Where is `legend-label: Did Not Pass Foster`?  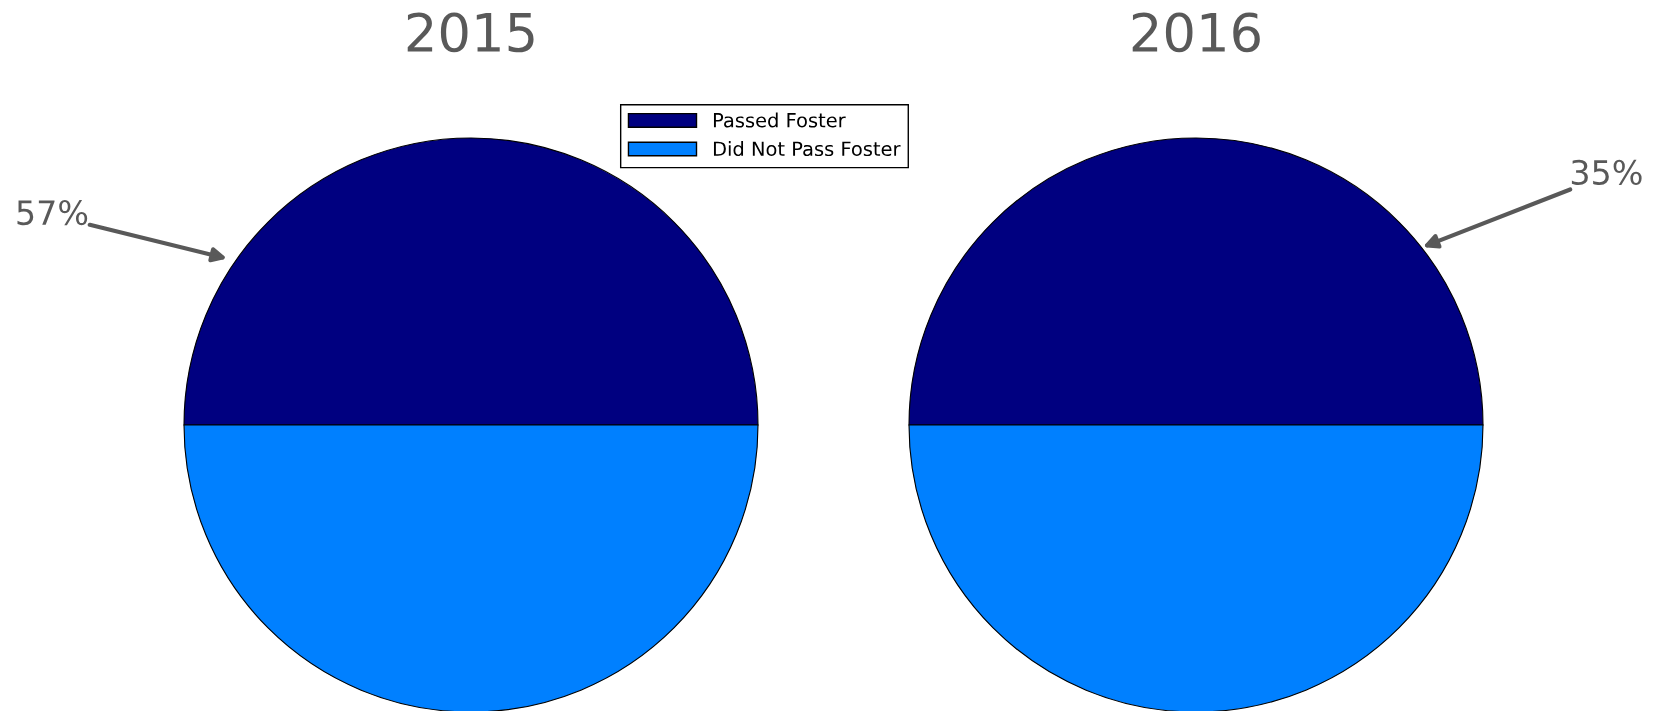
legend-label: Did Not Pass Foster is located at coordinates (807, 149).